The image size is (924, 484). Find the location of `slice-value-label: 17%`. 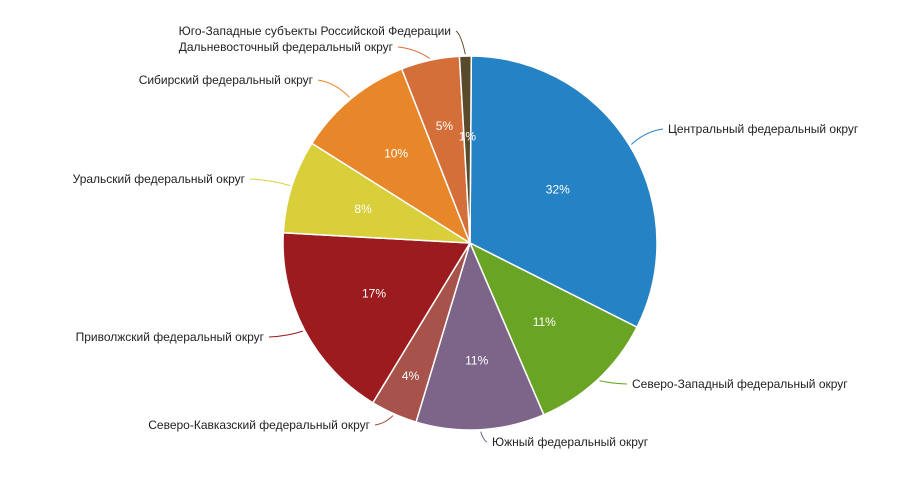

slice-value-label: 17% is located at coordinates (374, 294).